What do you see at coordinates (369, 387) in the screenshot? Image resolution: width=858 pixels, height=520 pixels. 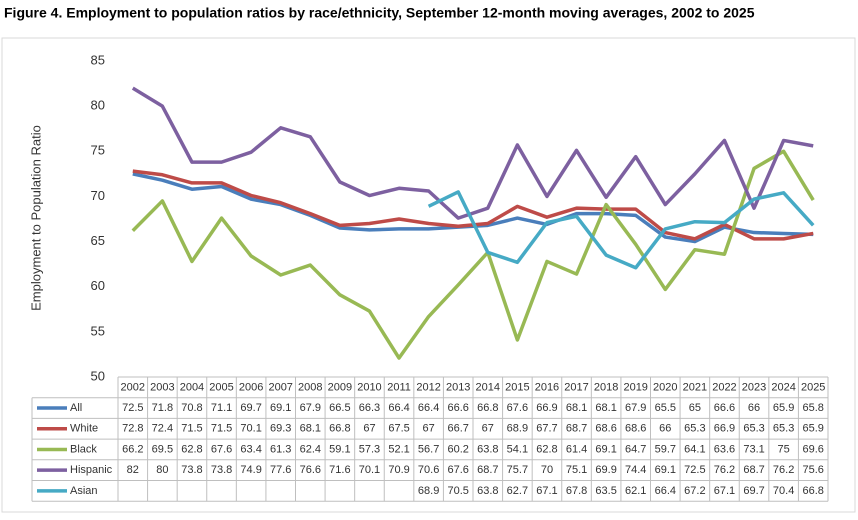 I see `x-tick-label: 2010` at bounding box center [369, 387].